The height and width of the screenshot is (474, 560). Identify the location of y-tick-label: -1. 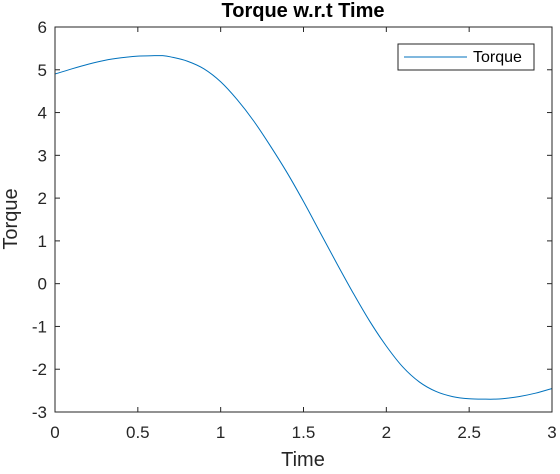
(39, 326).